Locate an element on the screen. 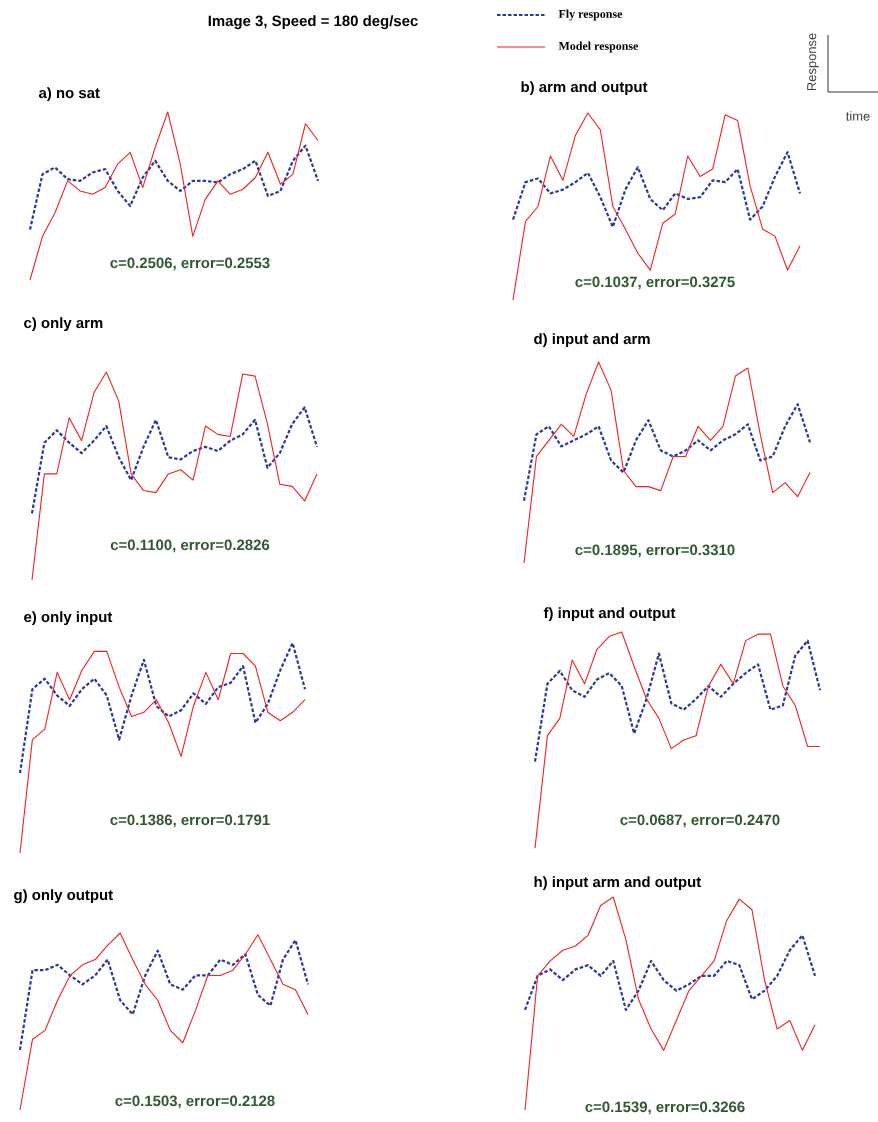  x-axis-title: time is located at coordinates (857, 116).